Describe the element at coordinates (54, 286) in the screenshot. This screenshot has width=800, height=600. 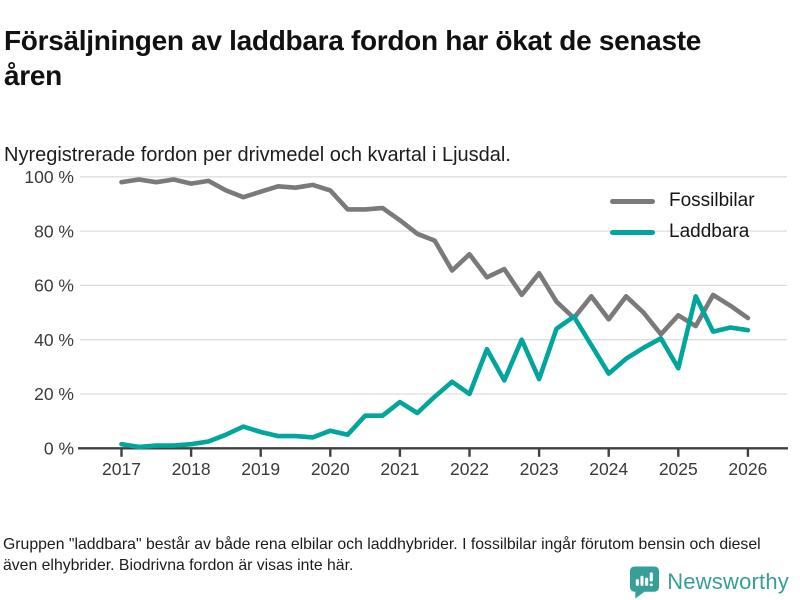
I see `svg-text: 60 %` at that location.